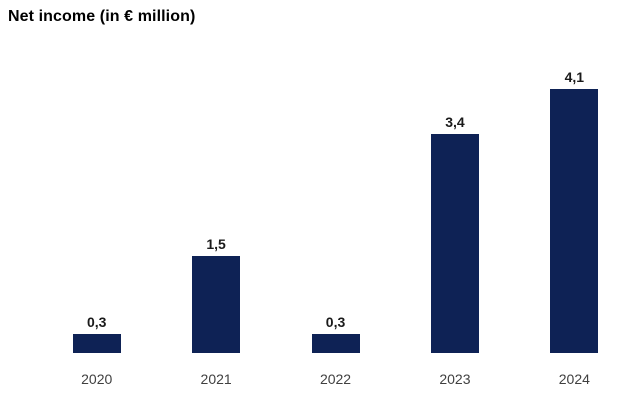 This screenshot has width=640, height=404. I want to click on bar-value-label: 1,5, so click(216, 244).